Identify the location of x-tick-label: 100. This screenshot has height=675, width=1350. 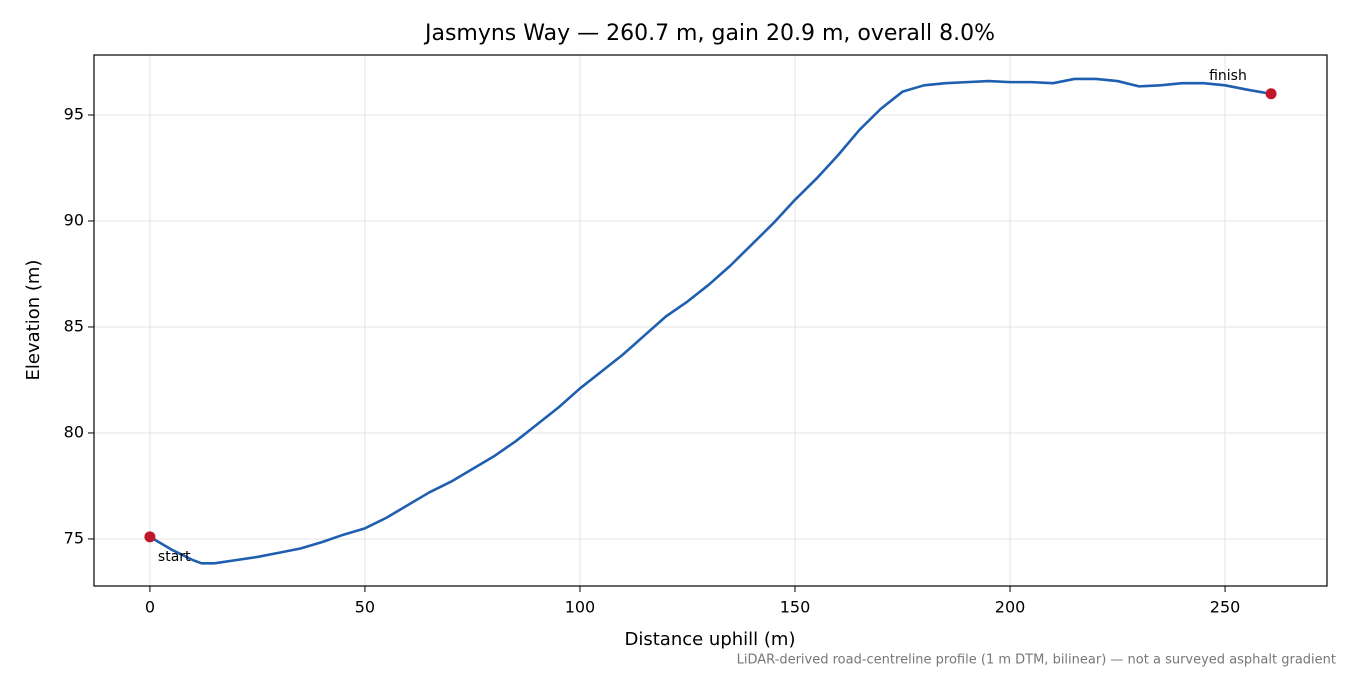
(580, 607).